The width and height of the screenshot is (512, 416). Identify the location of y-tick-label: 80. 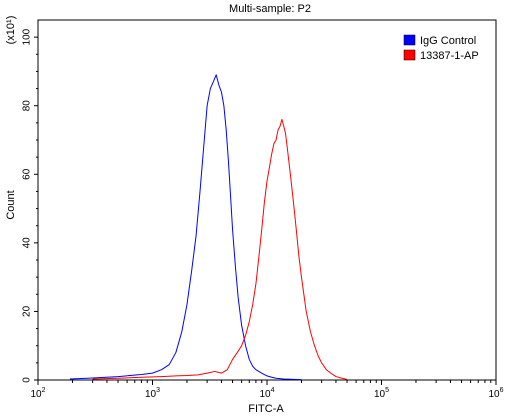
(27, 106).